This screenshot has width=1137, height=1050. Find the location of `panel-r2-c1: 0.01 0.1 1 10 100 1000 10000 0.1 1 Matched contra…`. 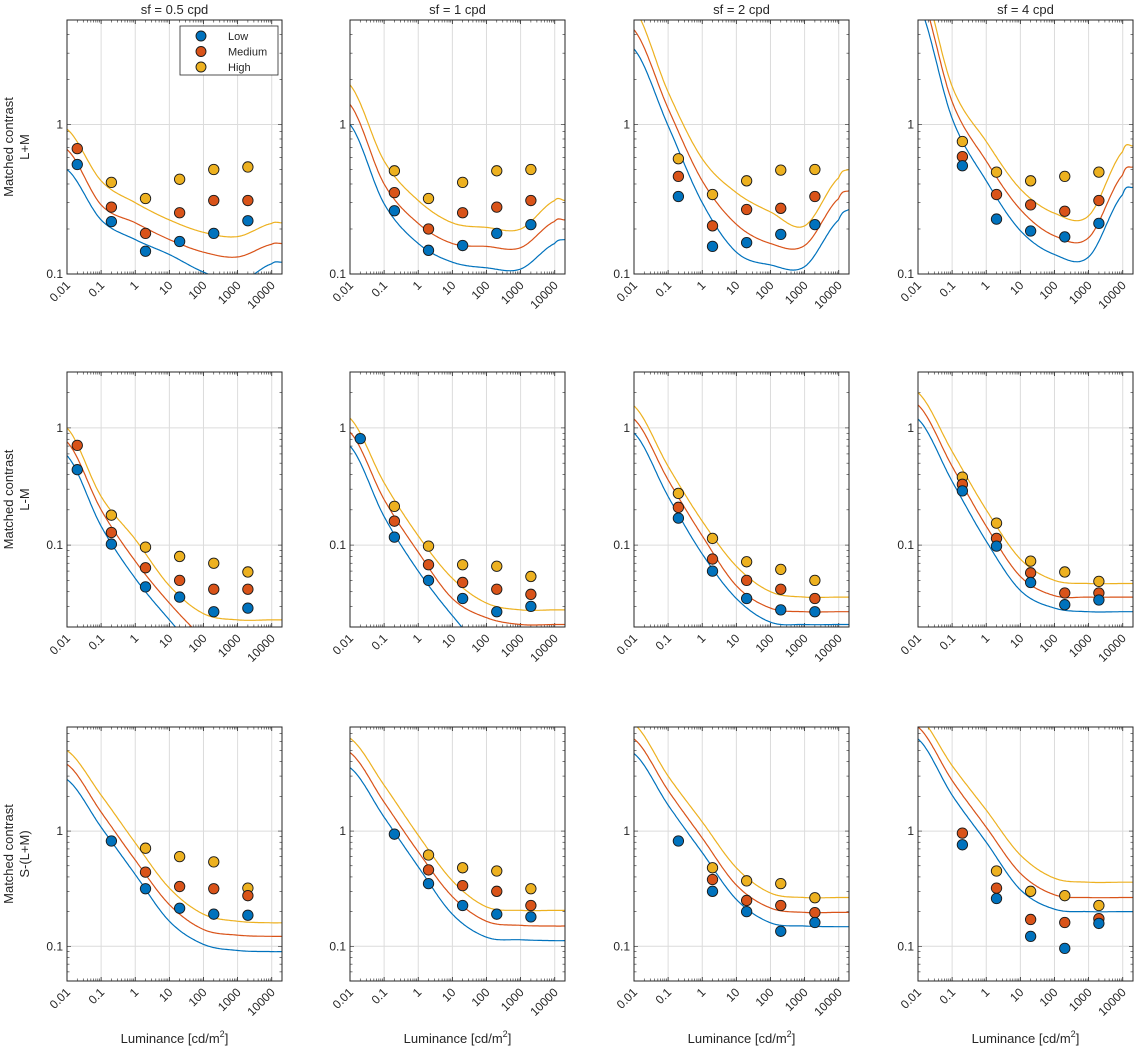

panel-r2-c1: 0.01 0.1 1 10 100 1000 10000 0.1 1 Matched contra… is located at coordinates (142, 518).